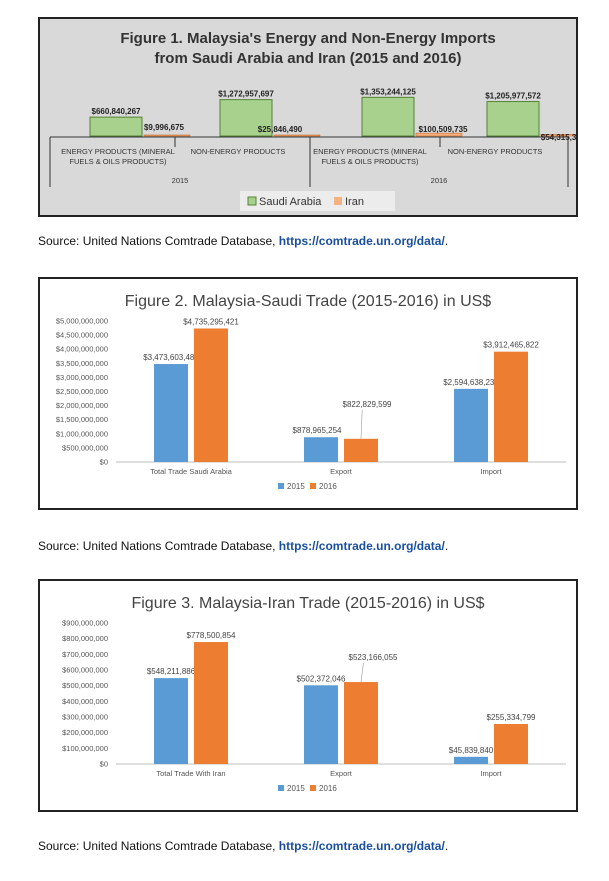  I want to click on y-tick-label: $600,000,000, so click(85, 670).